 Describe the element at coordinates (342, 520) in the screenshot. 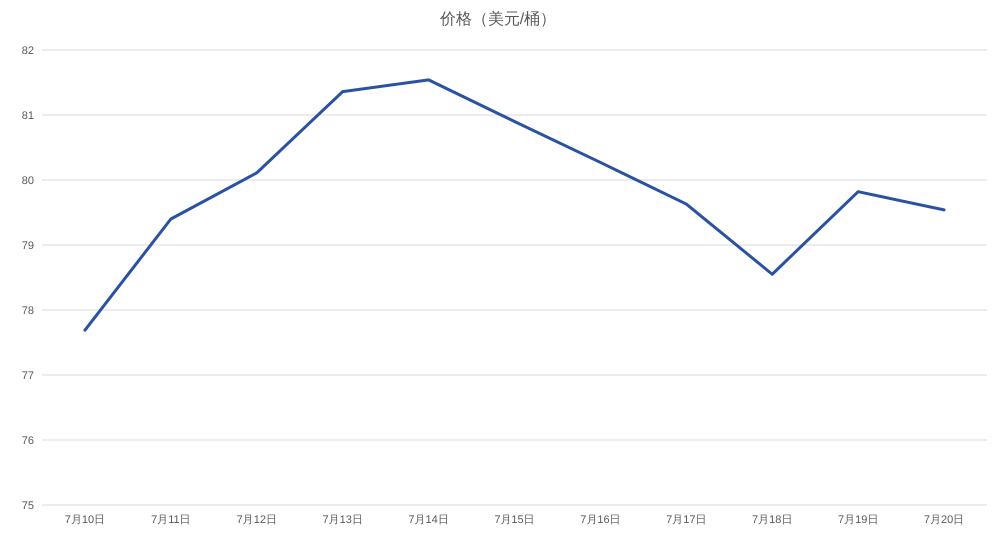

I see `x-tick-label: 7月13日` at that location.